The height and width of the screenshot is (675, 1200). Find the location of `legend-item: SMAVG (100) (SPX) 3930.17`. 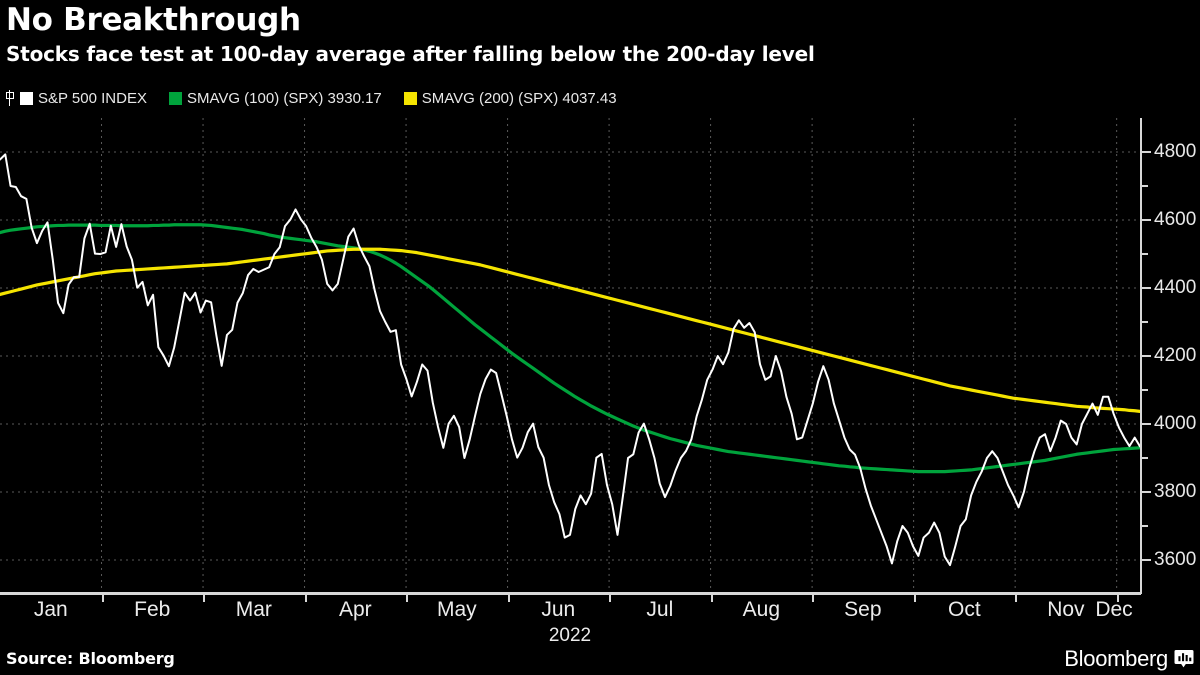

legend-item: SMAVG (100) (SPX) 3930.17 is located at coordinates (275, 98).